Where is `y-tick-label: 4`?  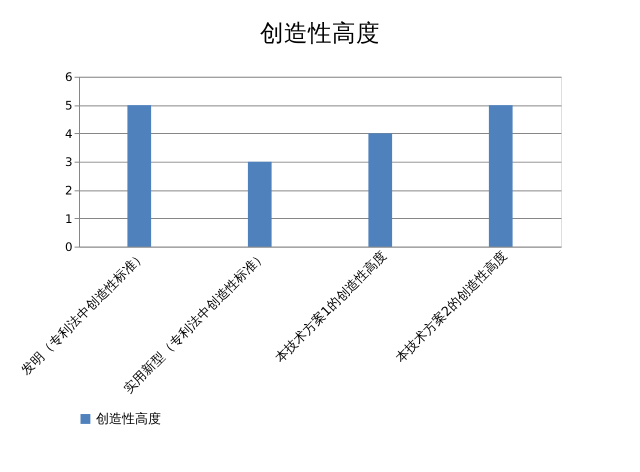
y-tick-label: 4 is located at coordinates (69, 133).